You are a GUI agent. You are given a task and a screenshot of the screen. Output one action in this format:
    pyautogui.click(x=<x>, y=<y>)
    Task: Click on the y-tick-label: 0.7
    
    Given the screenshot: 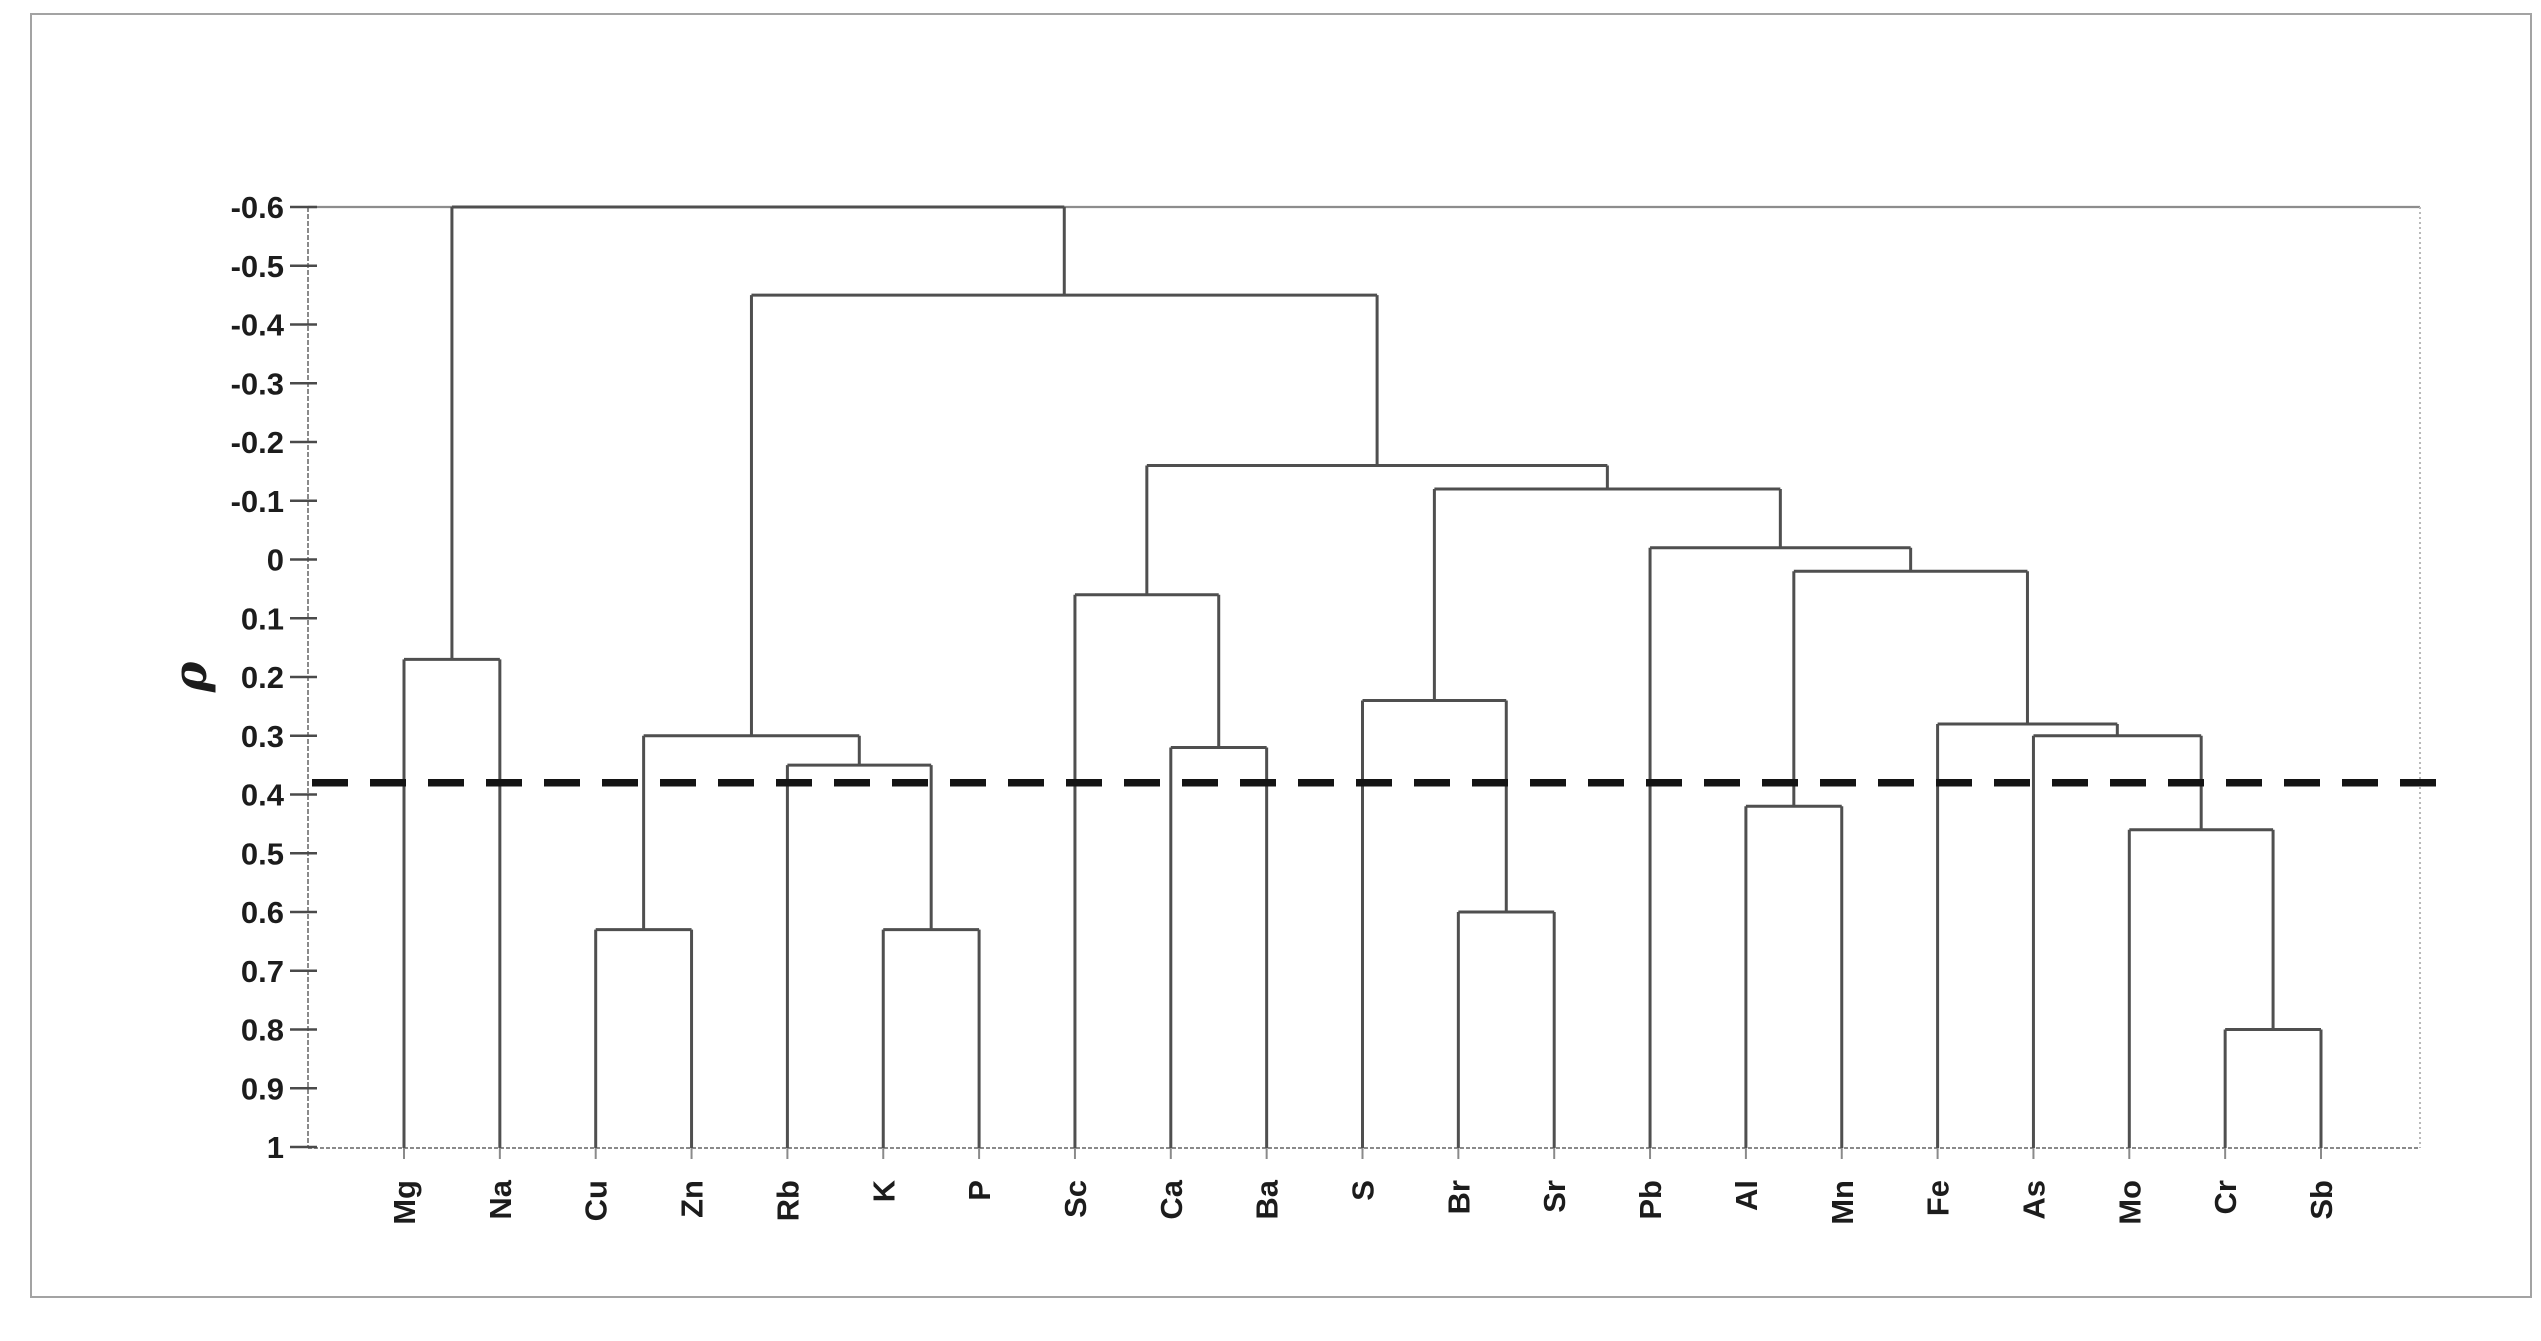 What is the action you would take?
    pyautogui.click(x=262, y=971)
    